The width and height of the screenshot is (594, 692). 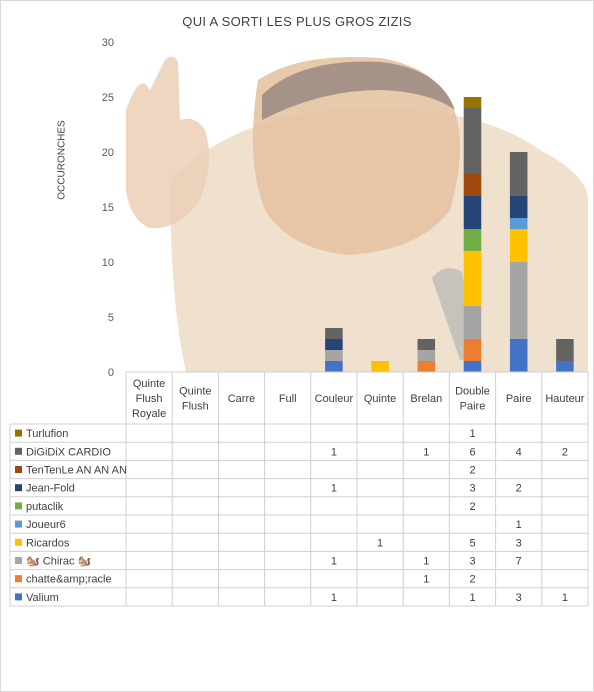 I want to click on legend-entry: Ricardos, so click(x=48, y=543).